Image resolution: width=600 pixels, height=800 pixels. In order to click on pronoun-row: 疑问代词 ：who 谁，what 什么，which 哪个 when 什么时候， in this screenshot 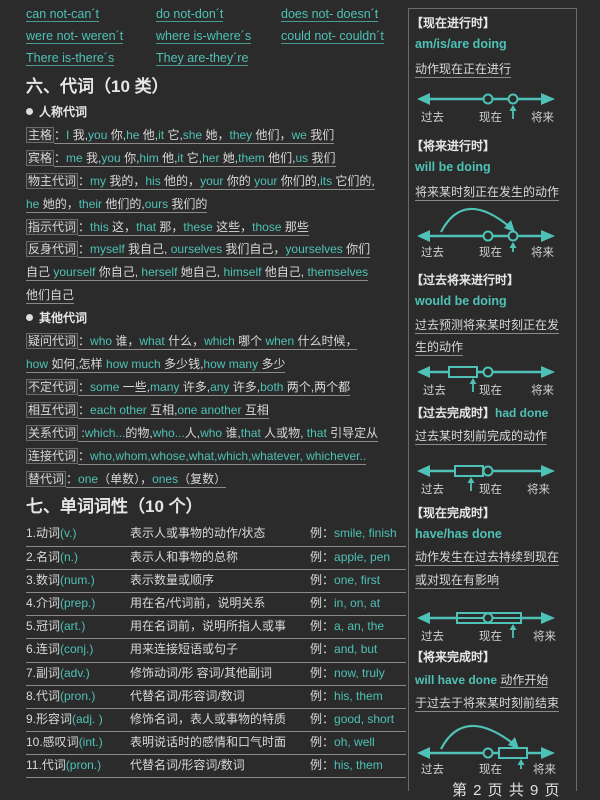, I will do `click(216, 341)`.